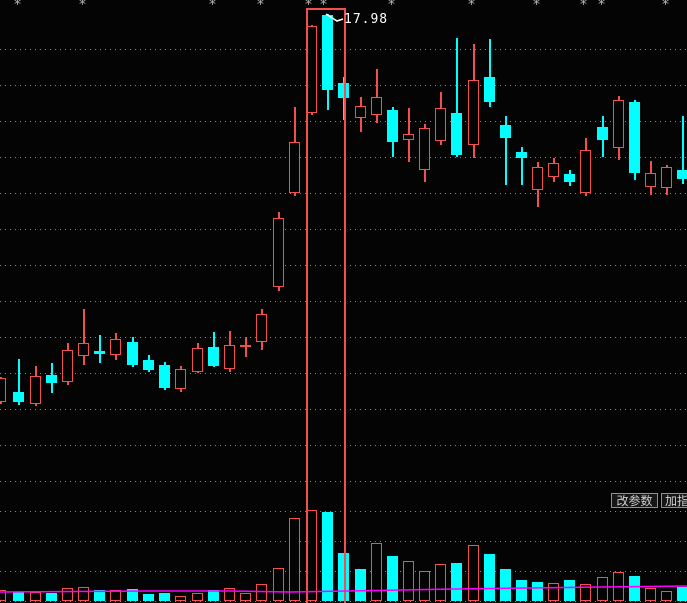 The width and height of the screenshot is (687, 603). I want to click on price-annotation: 17.98, so click(366, 19).